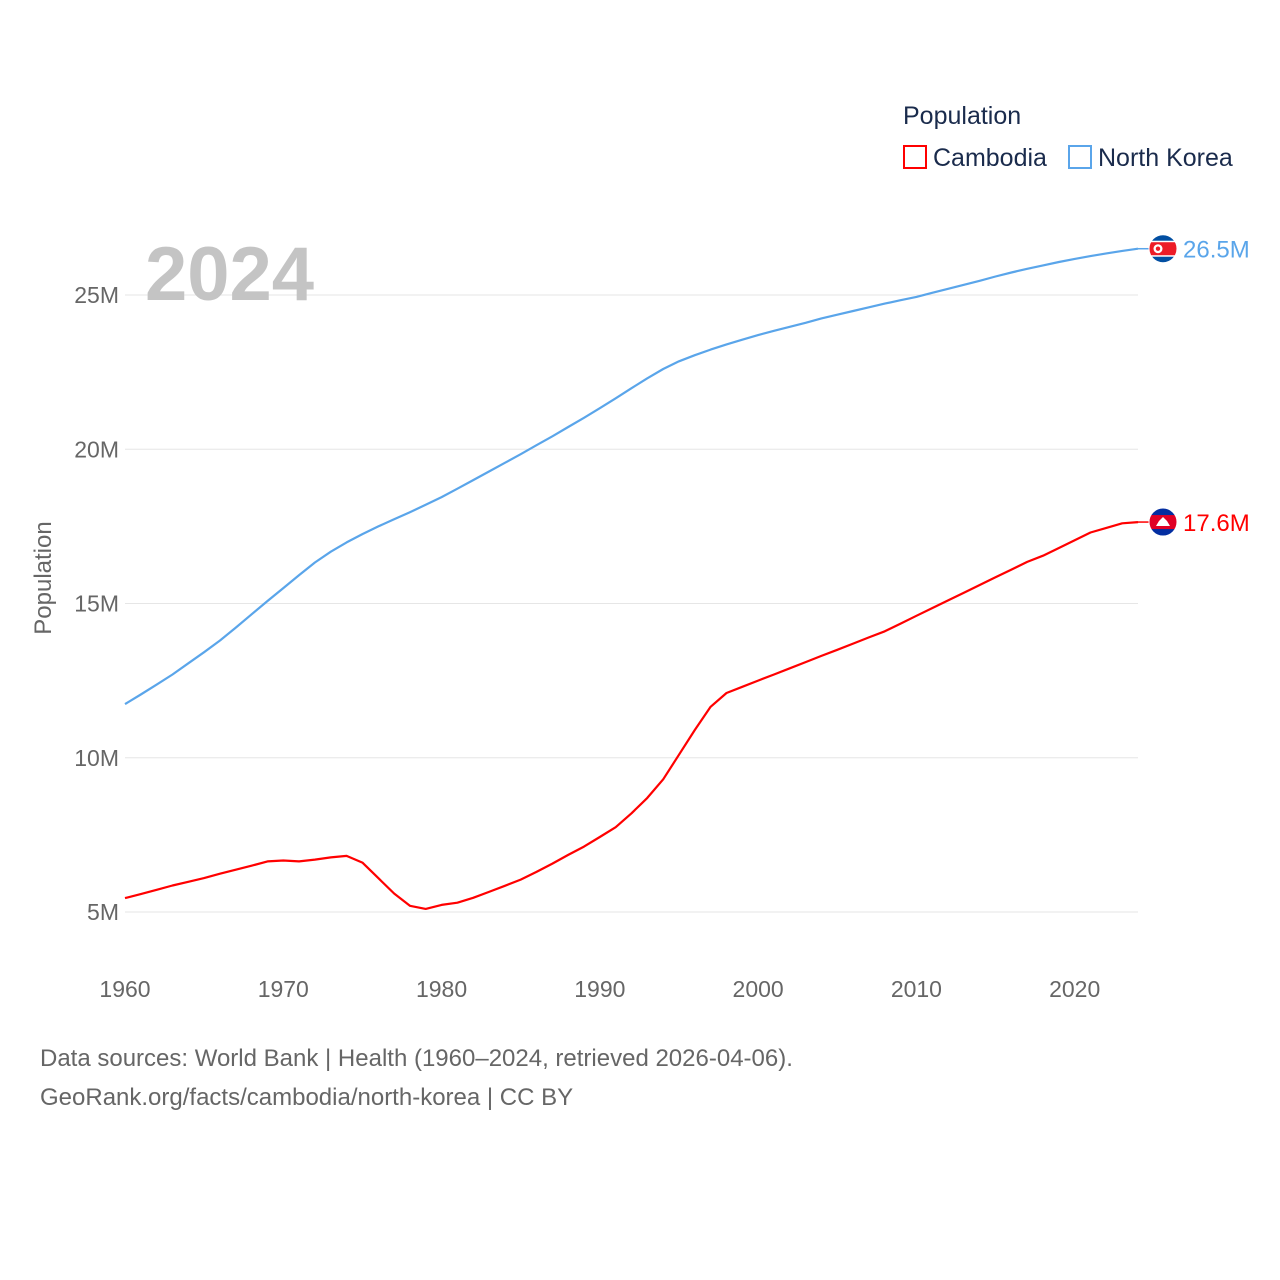 The image size is (1280, 1280). I want to click on x-tick-label: 2000, so click(758, 989).